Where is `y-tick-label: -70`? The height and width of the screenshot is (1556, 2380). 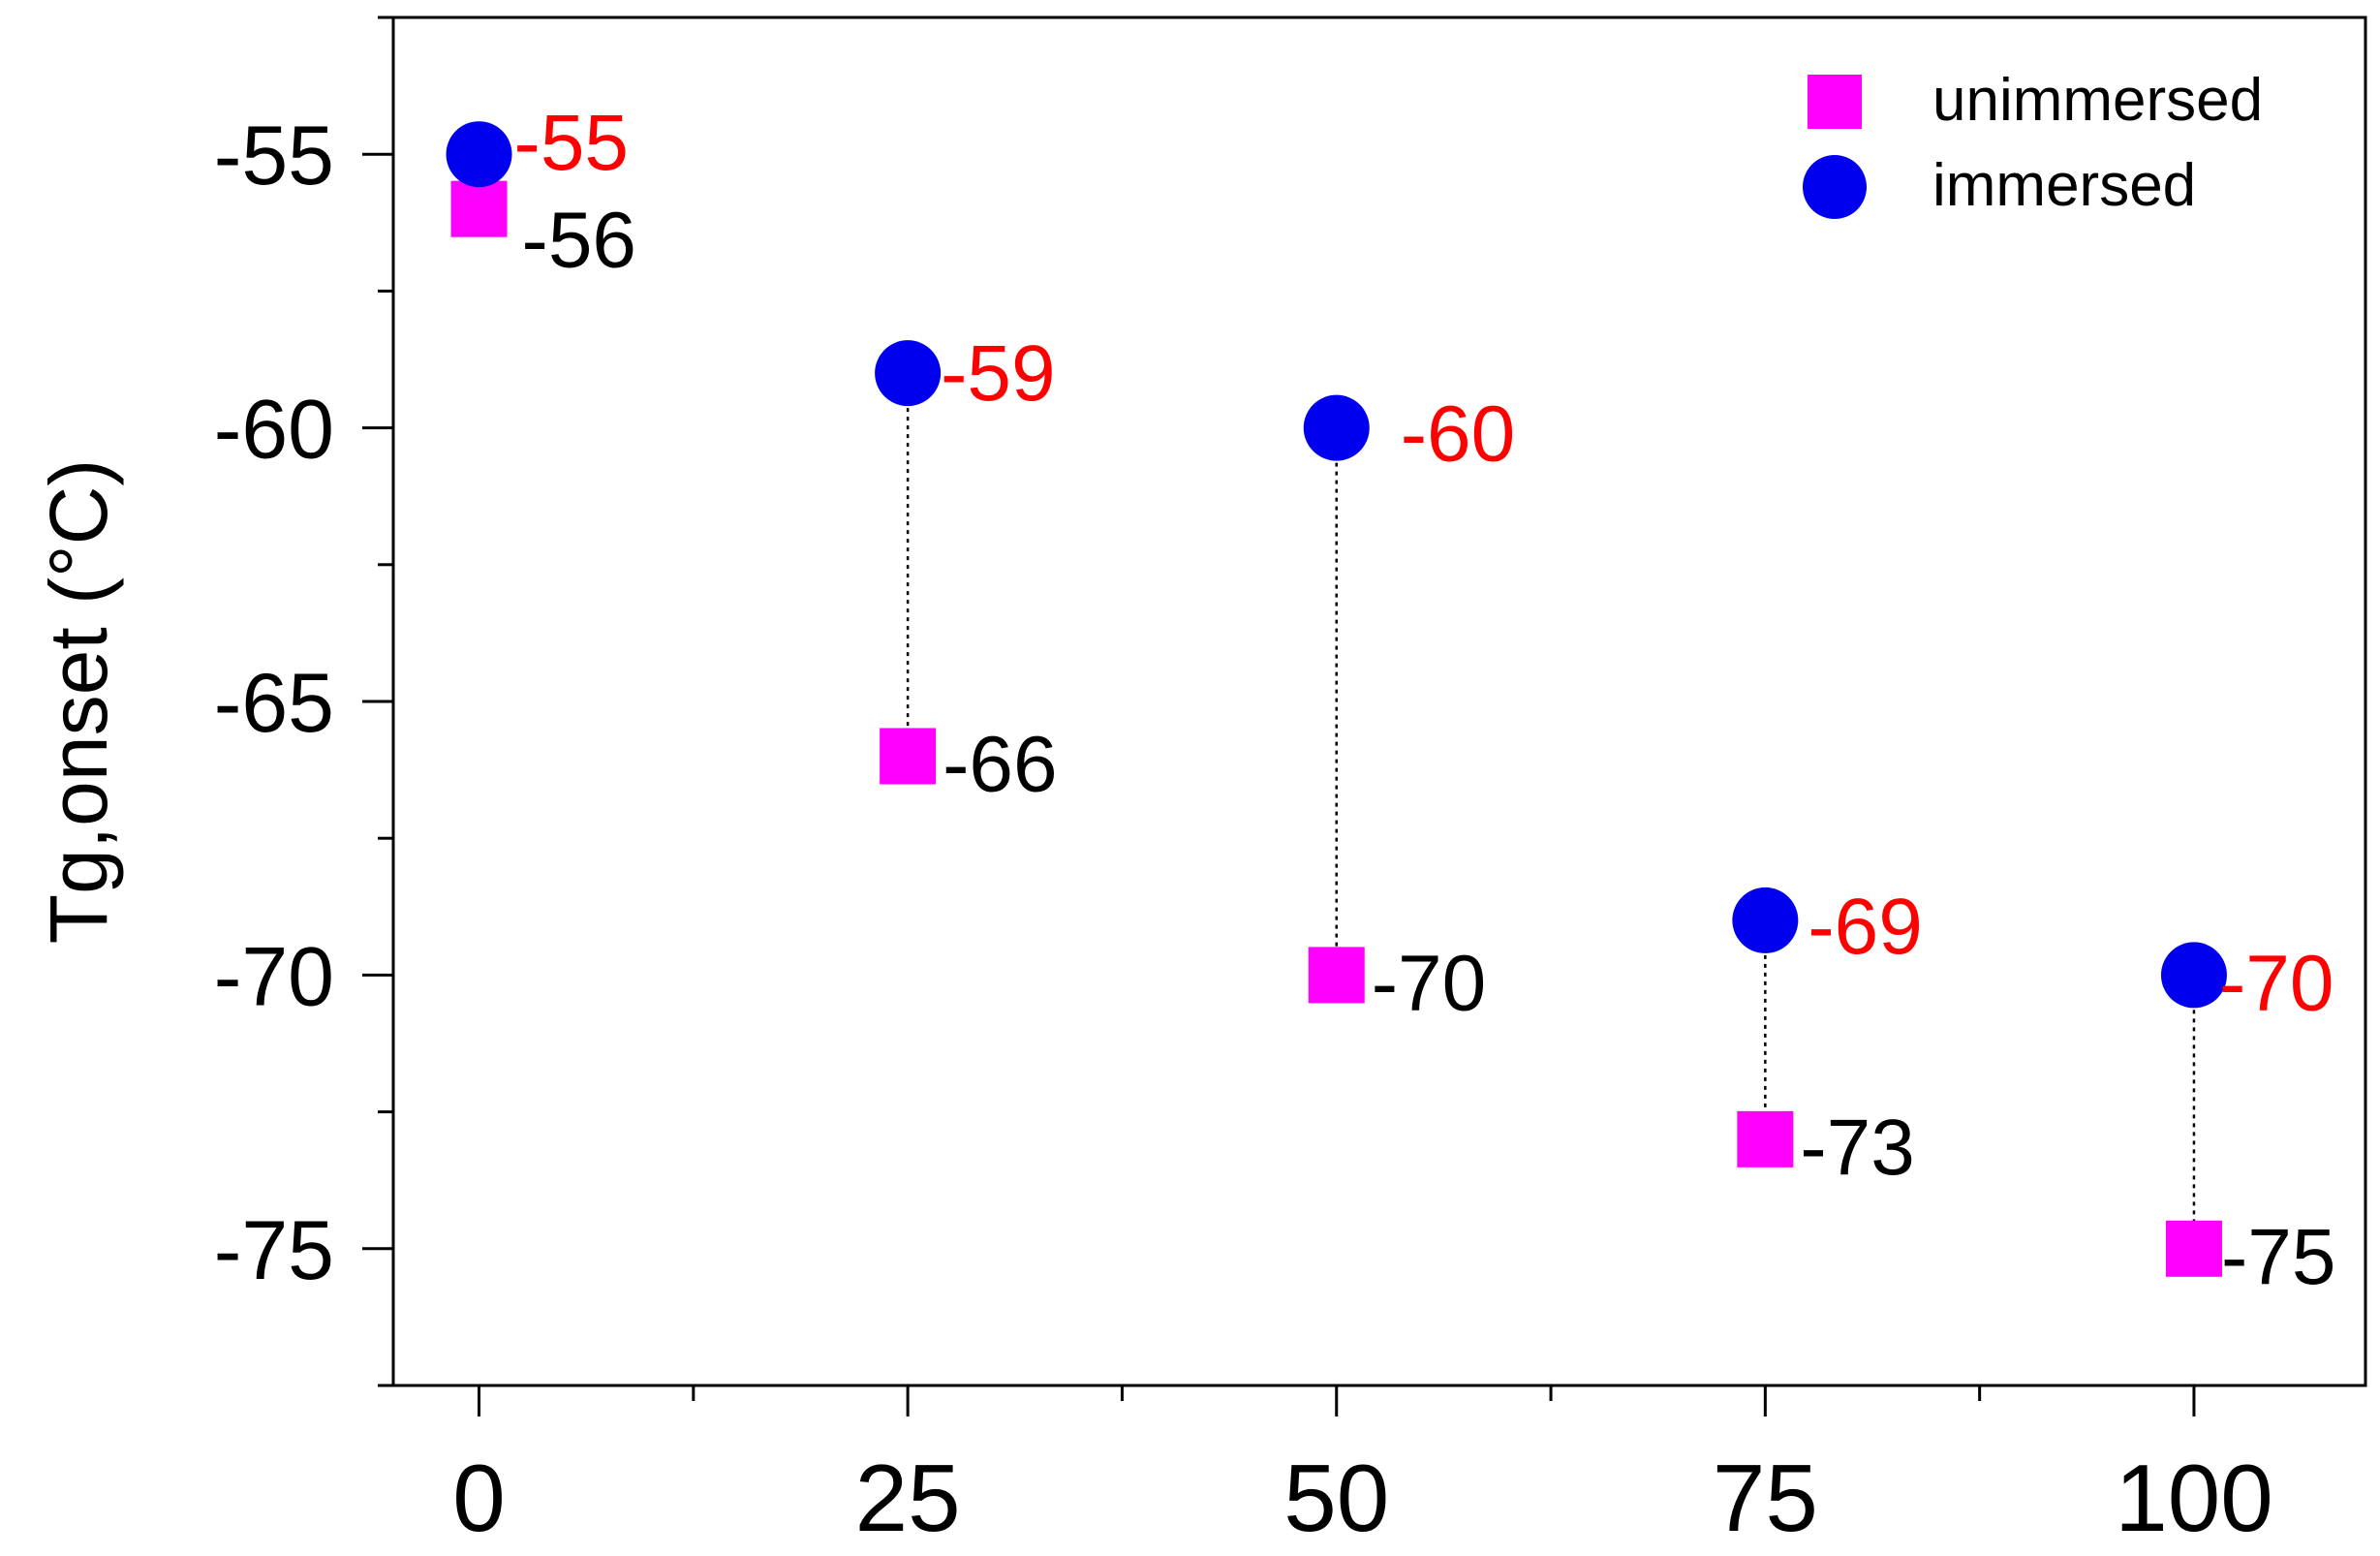
y-tick-label: -70 is located at coordinates (274, 976).